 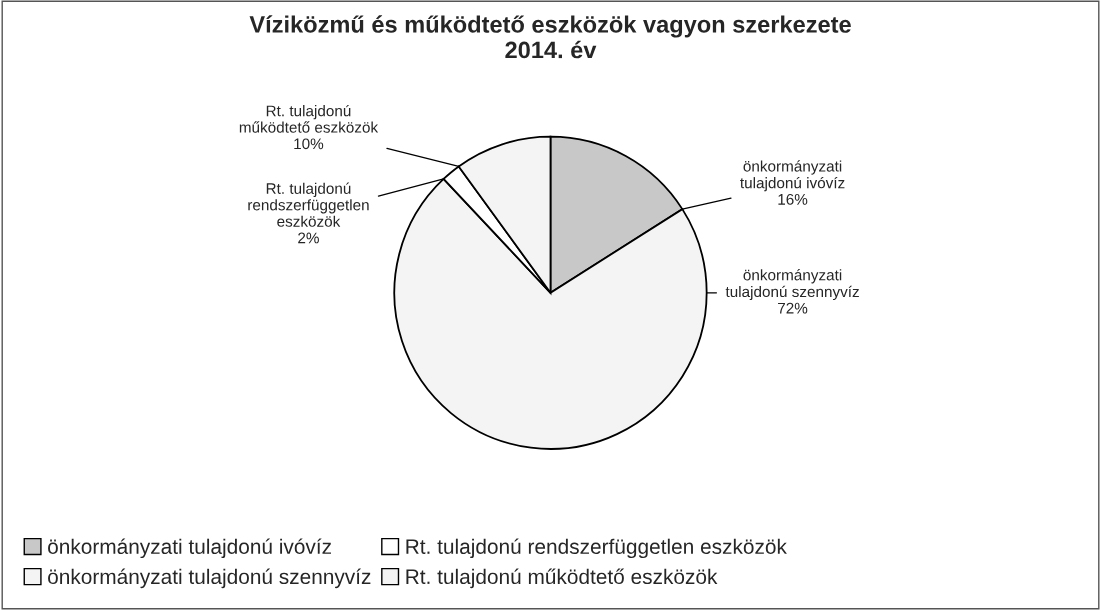 I want to click on chart-title: Víziközmű és működtető eszközök vagyon szerkezete 2014. év, so click(x=550, y=37).